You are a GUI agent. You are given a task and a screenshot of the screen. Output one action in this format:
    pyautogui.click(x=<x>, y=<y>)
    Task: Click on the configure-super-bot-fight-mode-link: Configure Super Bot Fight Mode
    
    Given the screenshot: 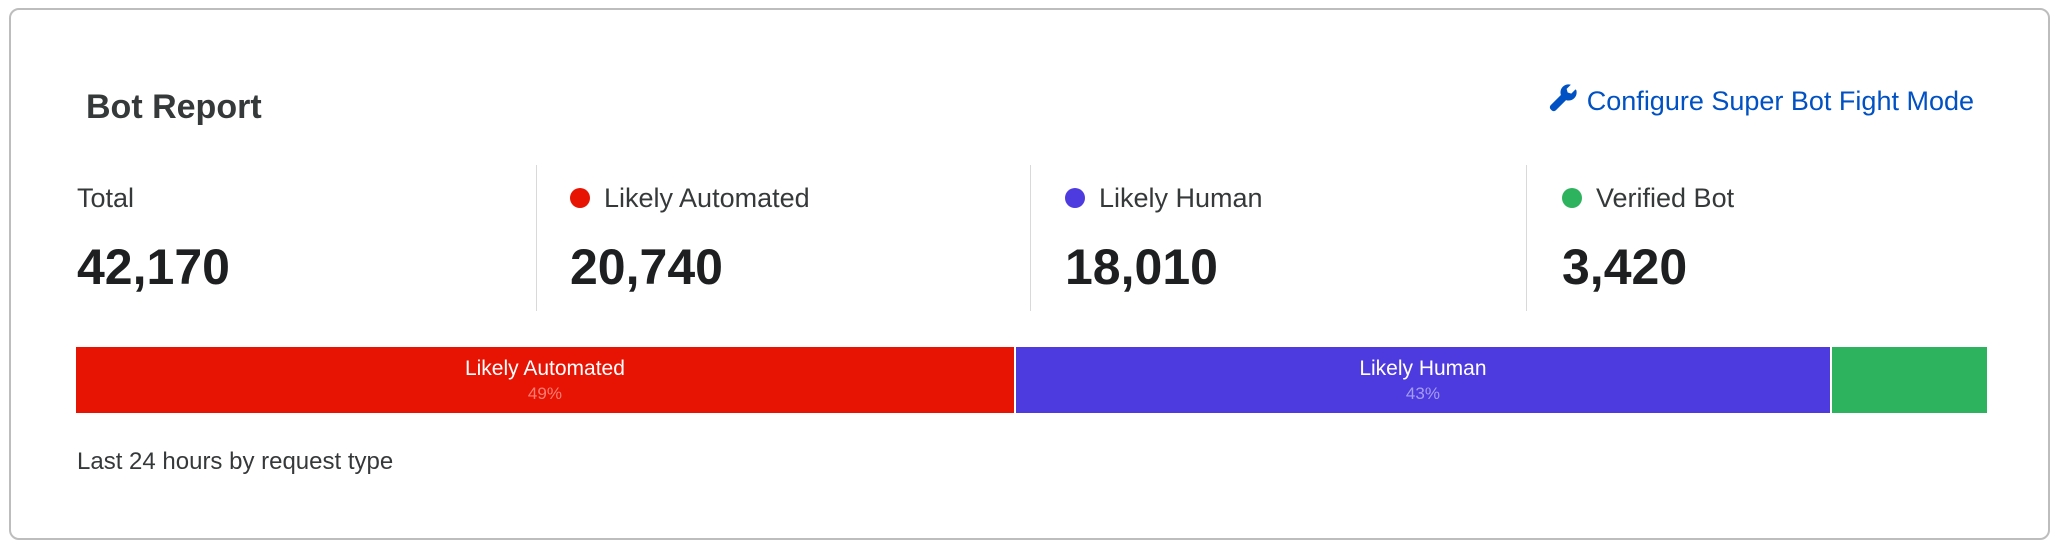 What is the action you would take?
    pyautogui.click(x=1761, y=101)
    